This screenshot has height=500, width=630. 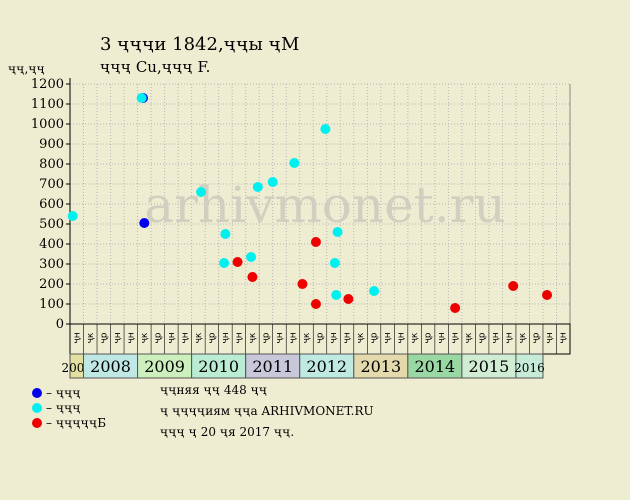 I want to click on y-tick-label: 0, so click(x=60, y=324).